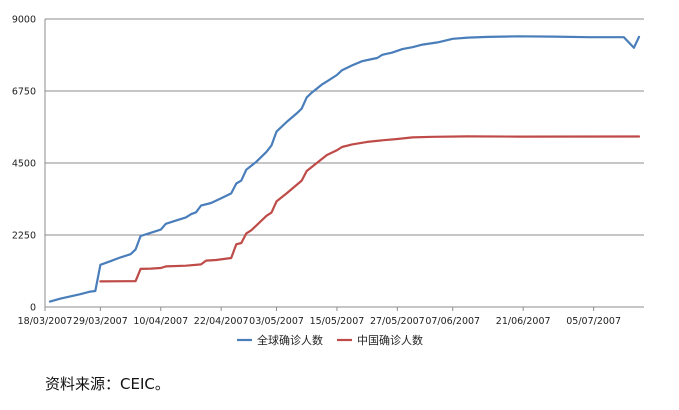 This screenshot has height=410, width=679. What do you see at coordinates (33, 308) in the screenshot?
I see `y-tick-label: 0` at bounding box center [33, 308].